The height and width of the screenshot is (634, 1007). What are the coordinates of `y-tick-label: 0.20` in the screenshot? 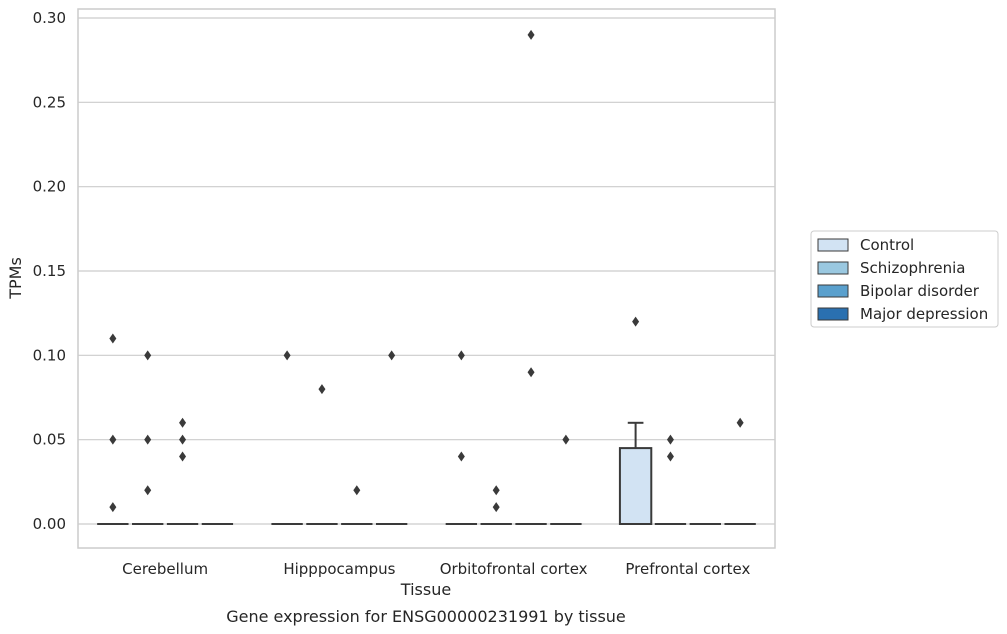 It's located at (49, 187).